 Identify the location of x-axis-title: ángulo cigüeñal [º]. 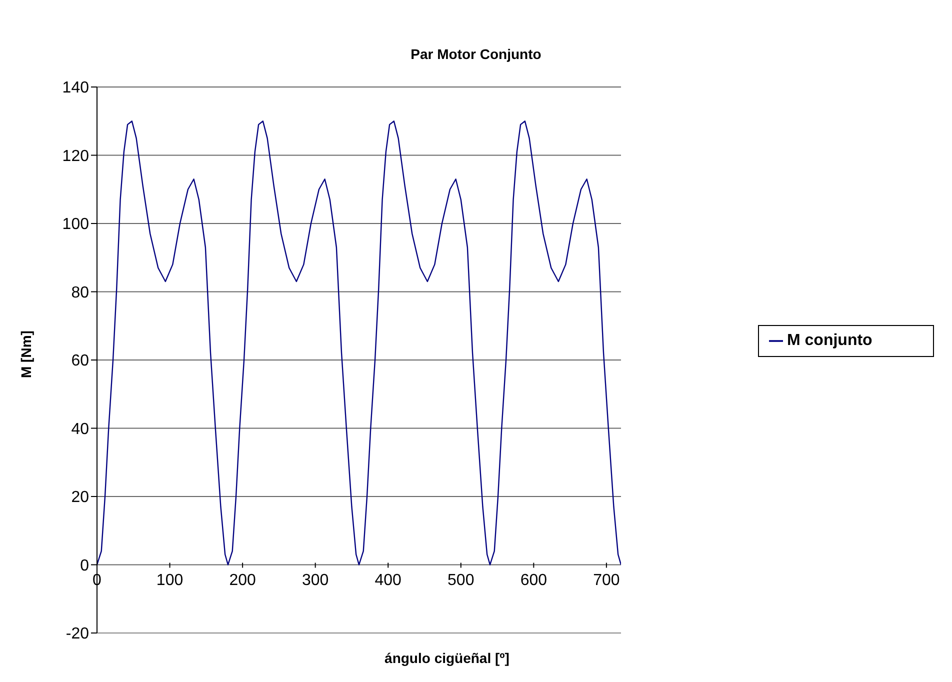
(447, 658).